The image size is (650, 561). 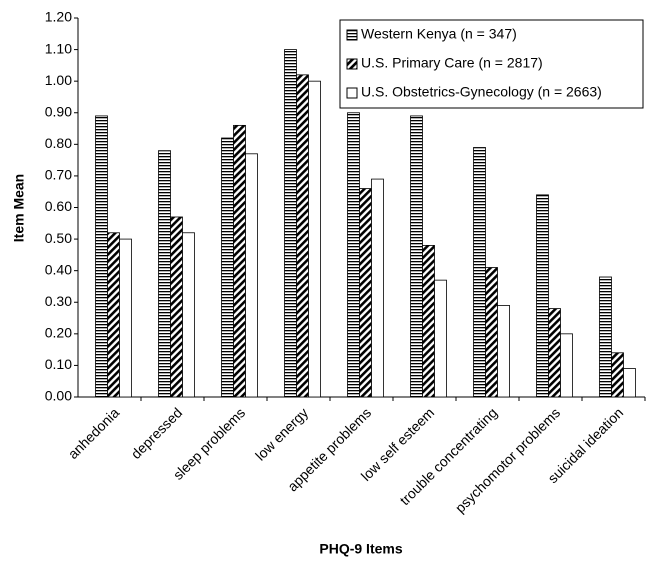 I want to click on y-tick-label: 0.20, so click(x=58, y=333).